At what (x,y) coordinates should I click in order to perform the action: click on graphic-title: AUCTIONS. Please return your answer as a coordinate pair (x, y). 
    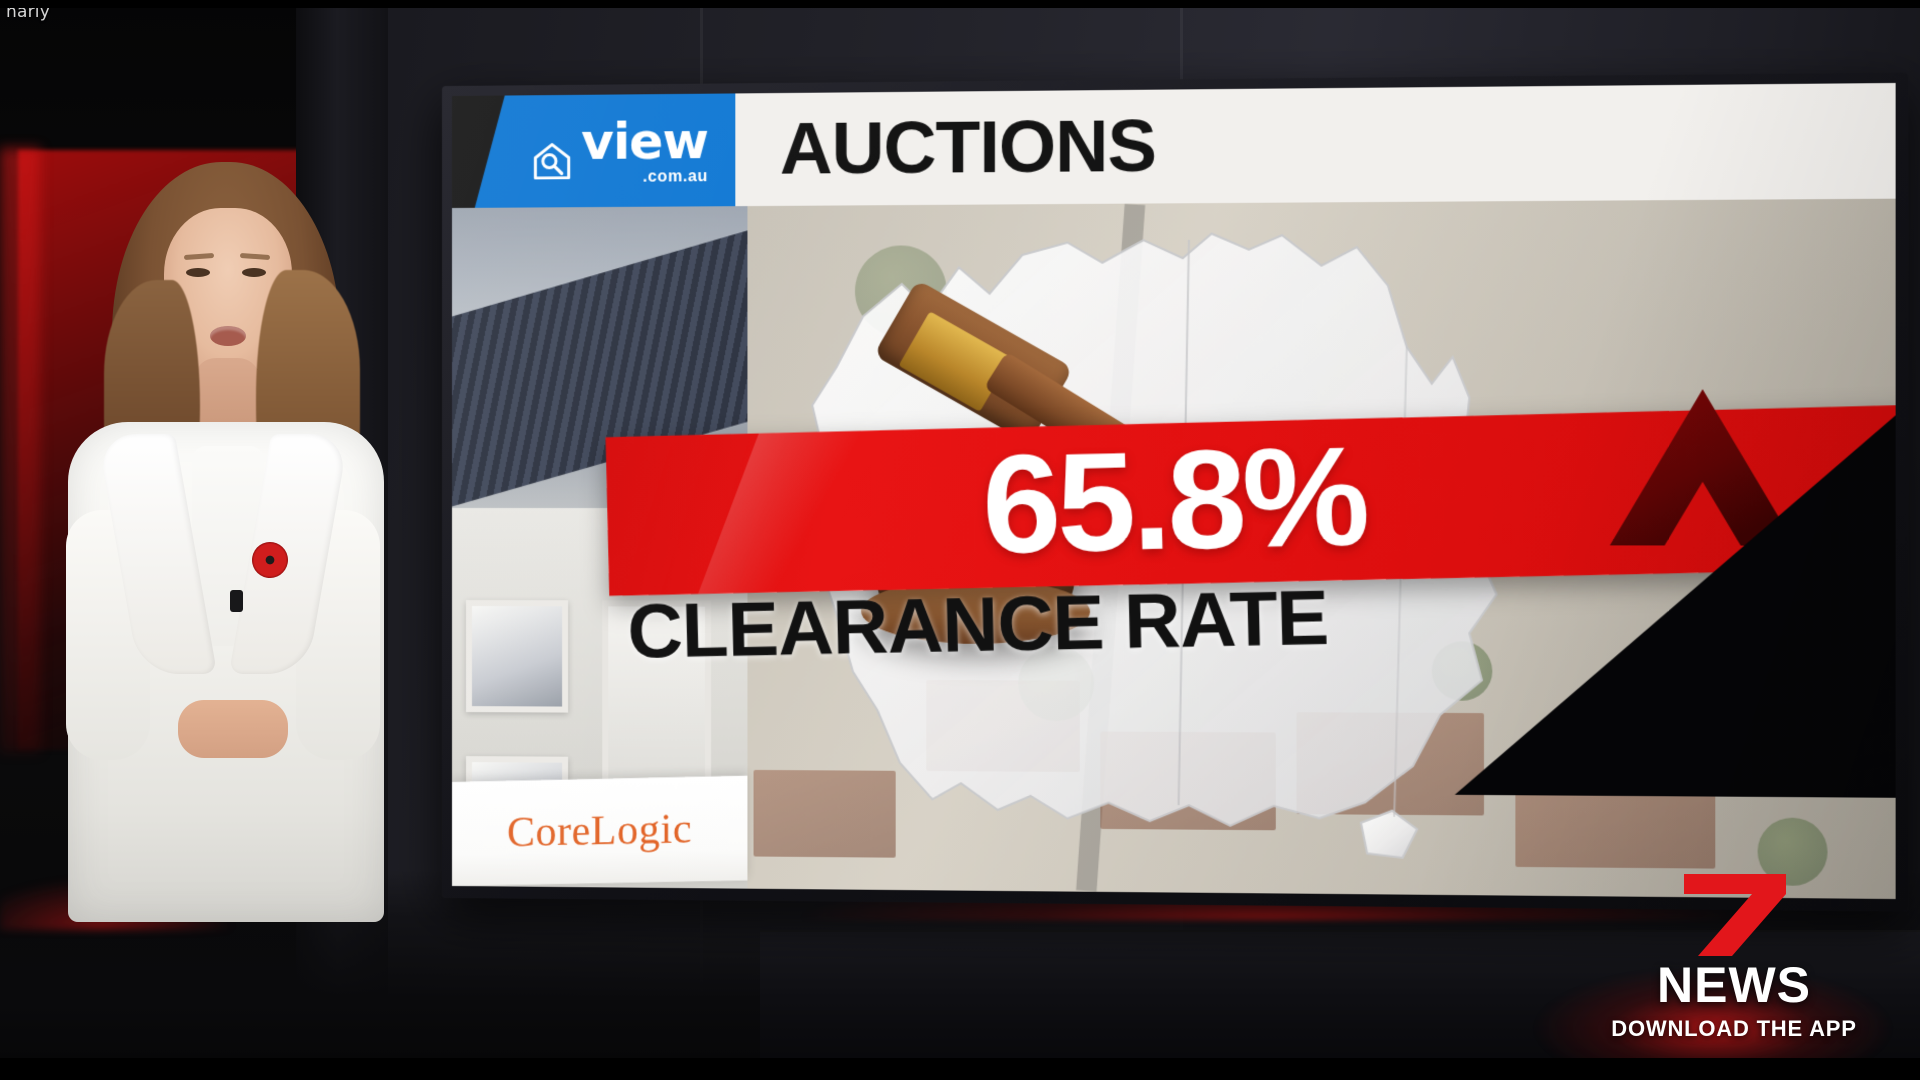
    Looking at the image, I should click on (967, 147).